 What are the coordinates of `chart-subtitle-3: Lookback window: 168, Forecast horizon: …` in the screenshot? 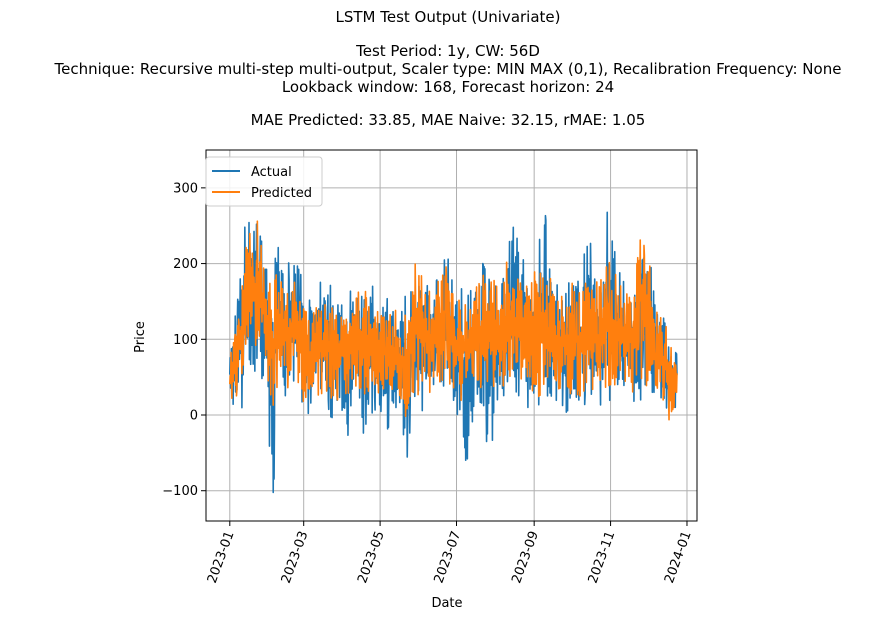 It's located at (448, 87).